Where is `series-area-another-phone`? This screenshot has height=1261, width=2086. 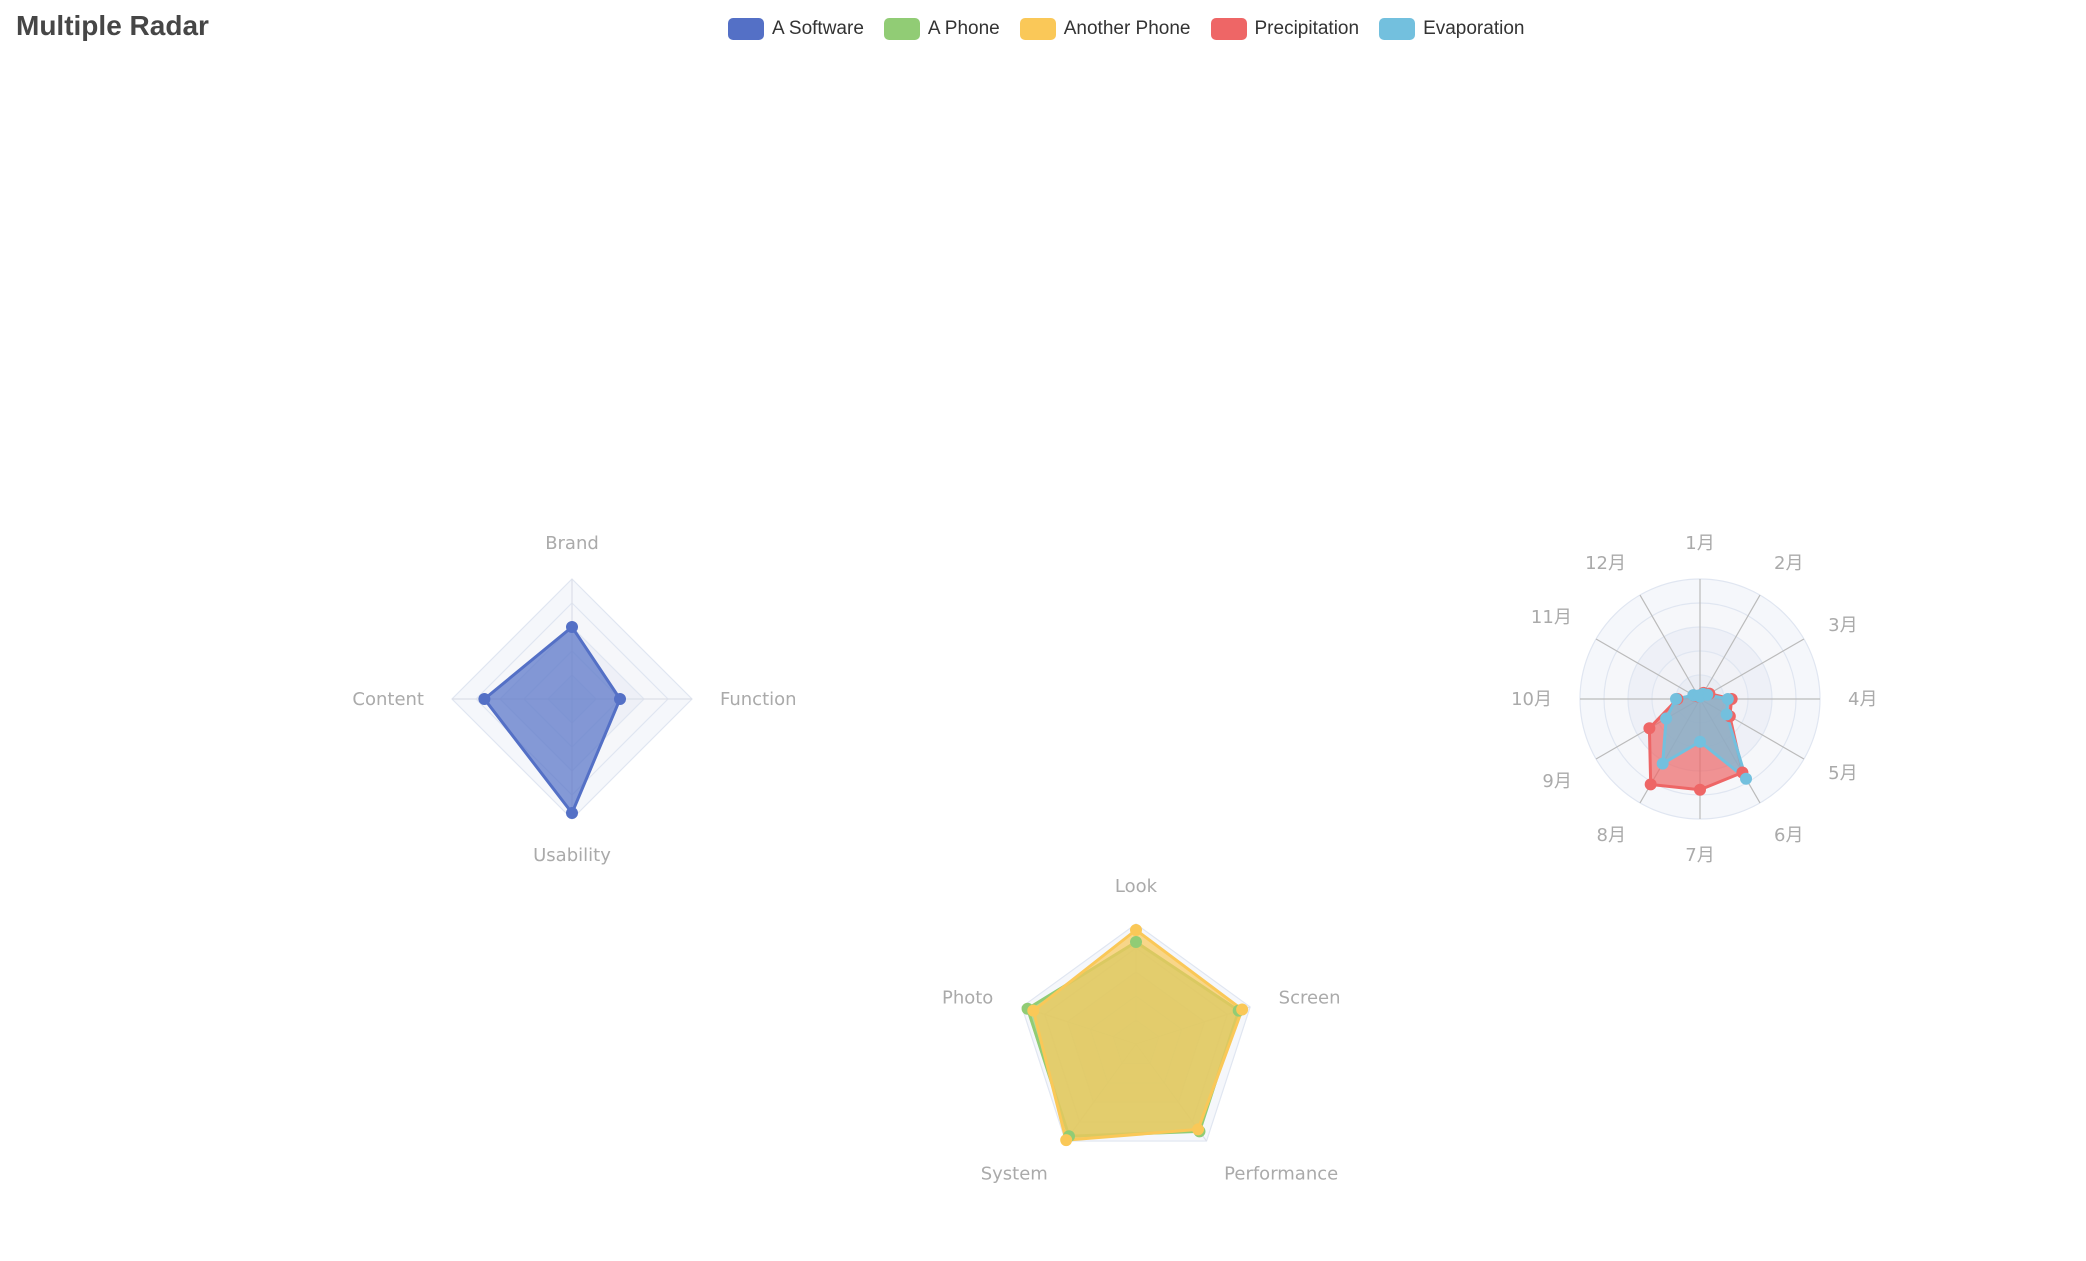 series-area-another-phone is located at coordinates (1137, 1035).